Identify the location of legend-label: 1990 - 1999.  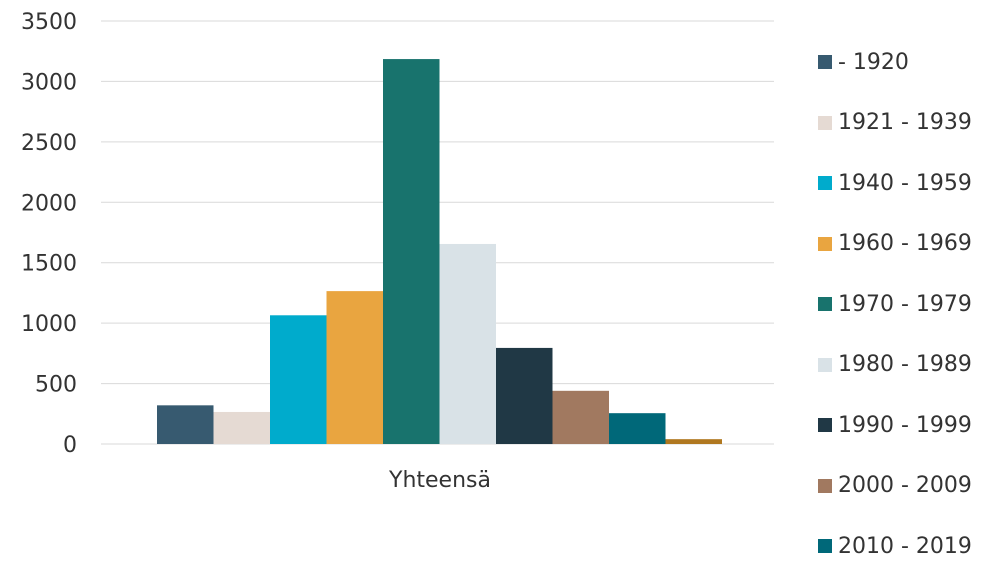
(905, 425).